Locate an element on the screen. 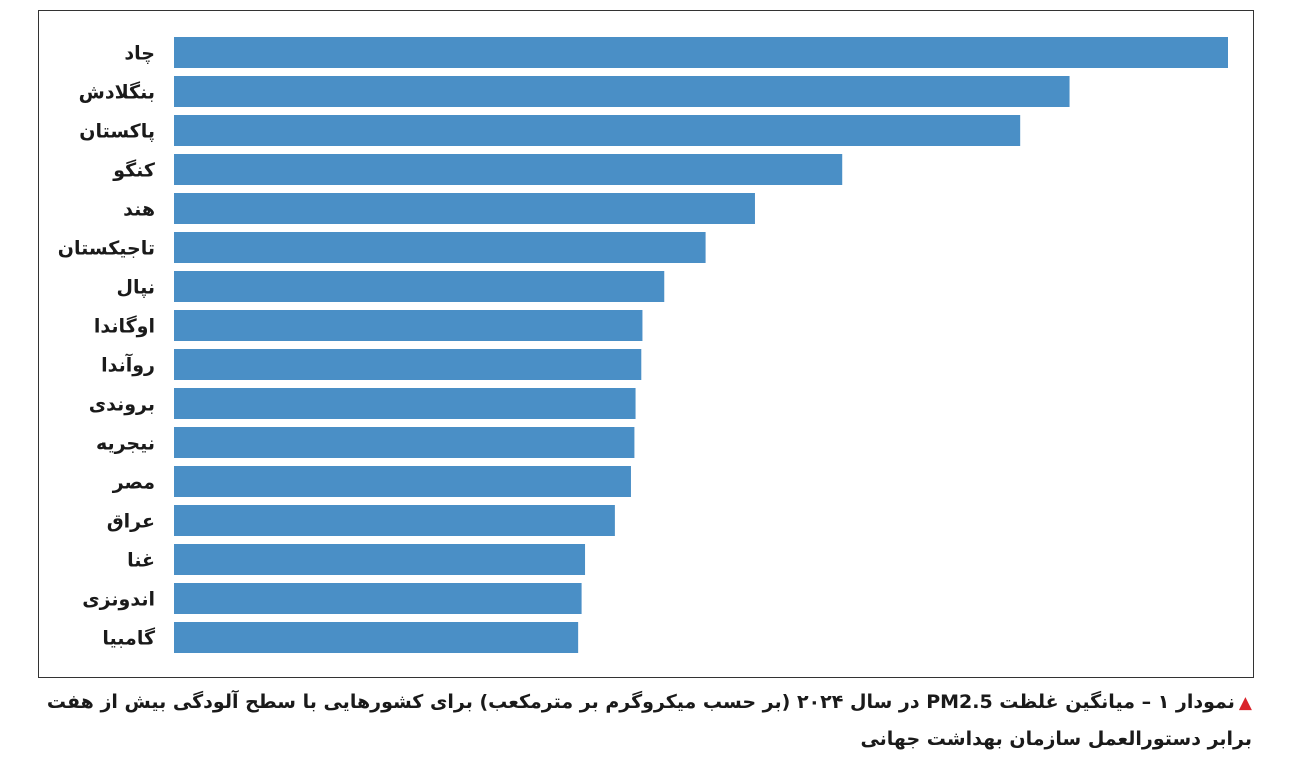 The height and width of the screenshot is (770, 1292). category-label: اوگاندا is located at coordinates (124, 326).